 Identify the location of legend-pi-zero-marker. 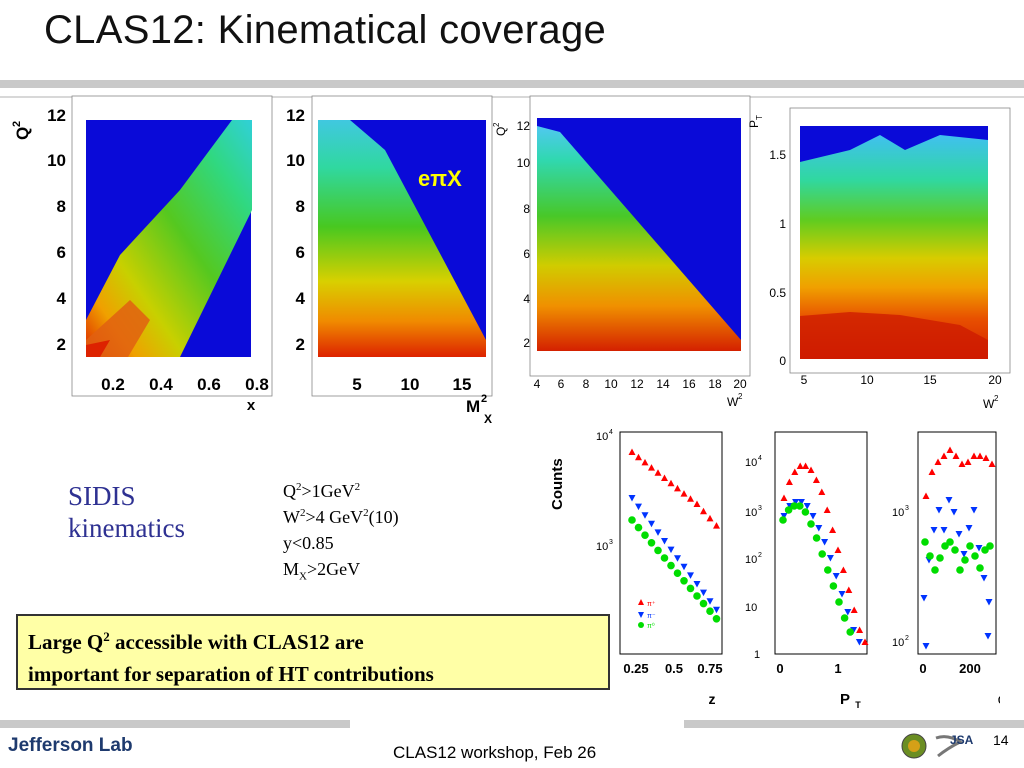
(641, 625).